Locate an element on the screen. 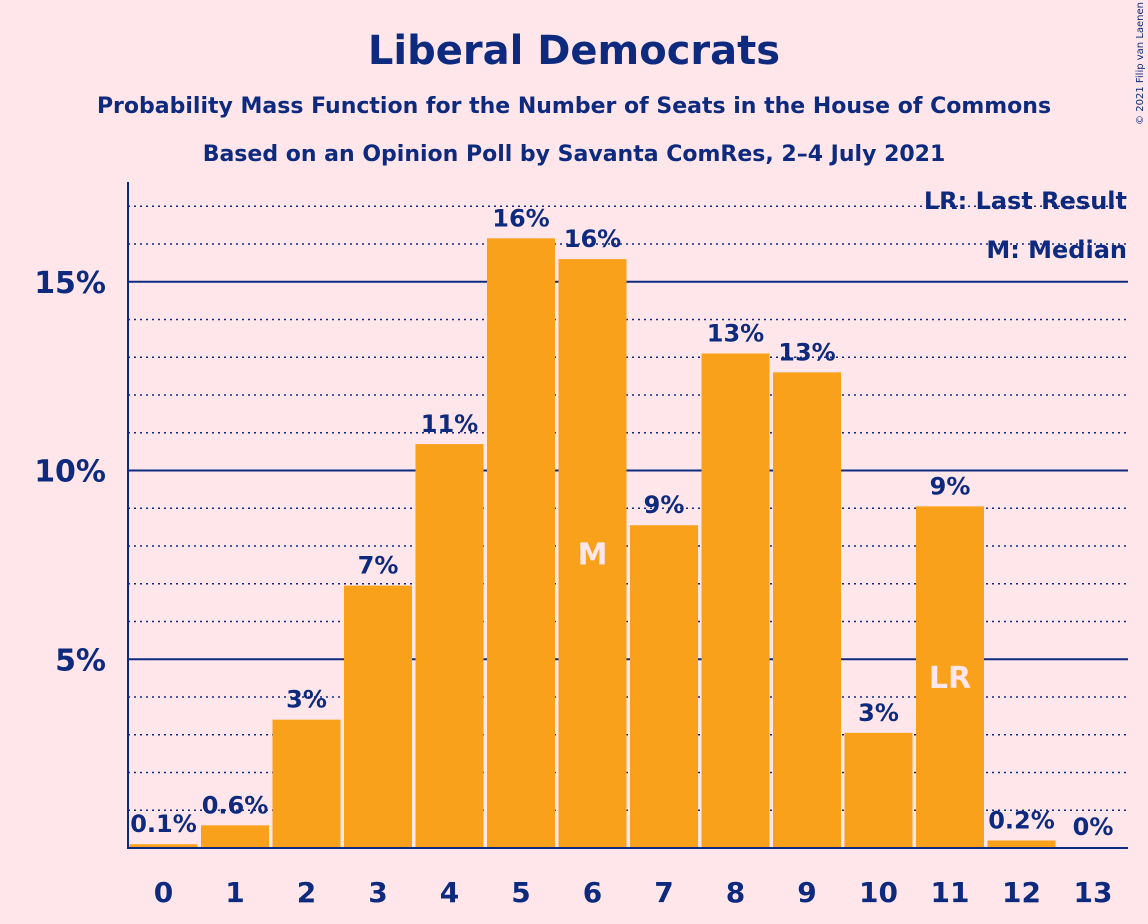 The image size is (1148, 924). x-tick-label: 0 is located at coordinates (163, 892).